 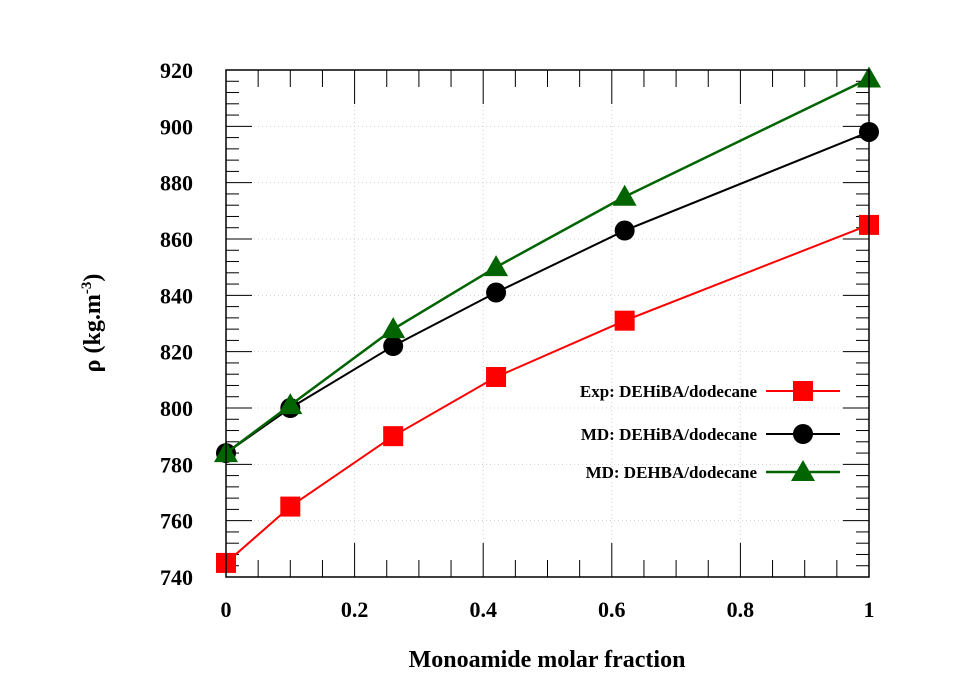 I want to click on y-tick-label: 800, so click(x=176, y=408).